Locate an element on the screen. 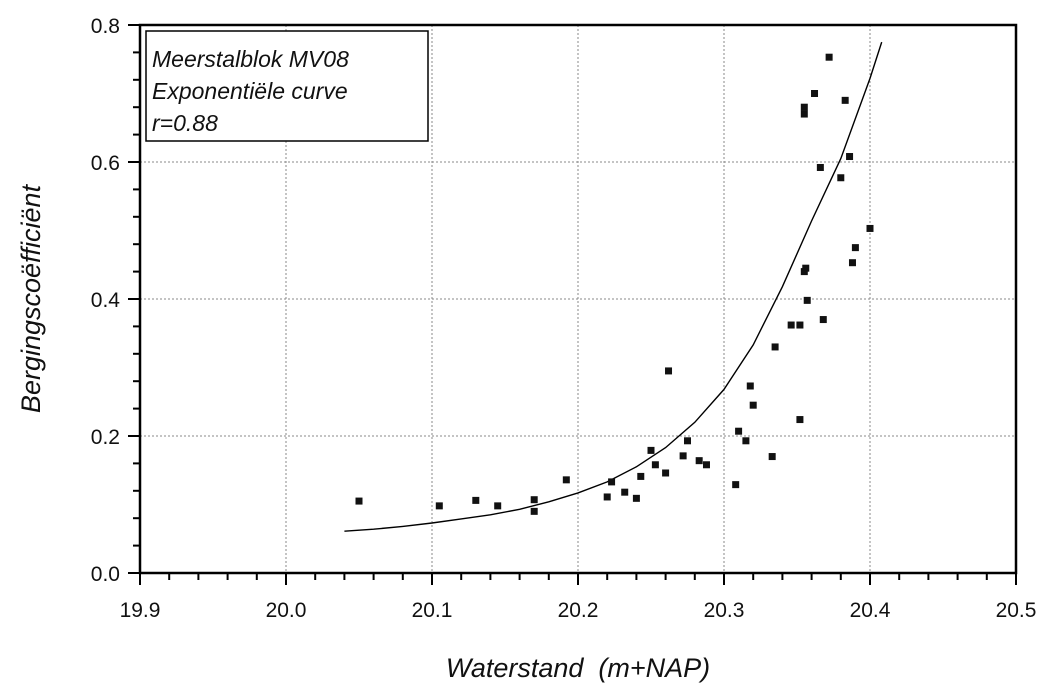 The image size is (1049, 688). annotation-line: r=0.88 is located at coordinates (185, 123).